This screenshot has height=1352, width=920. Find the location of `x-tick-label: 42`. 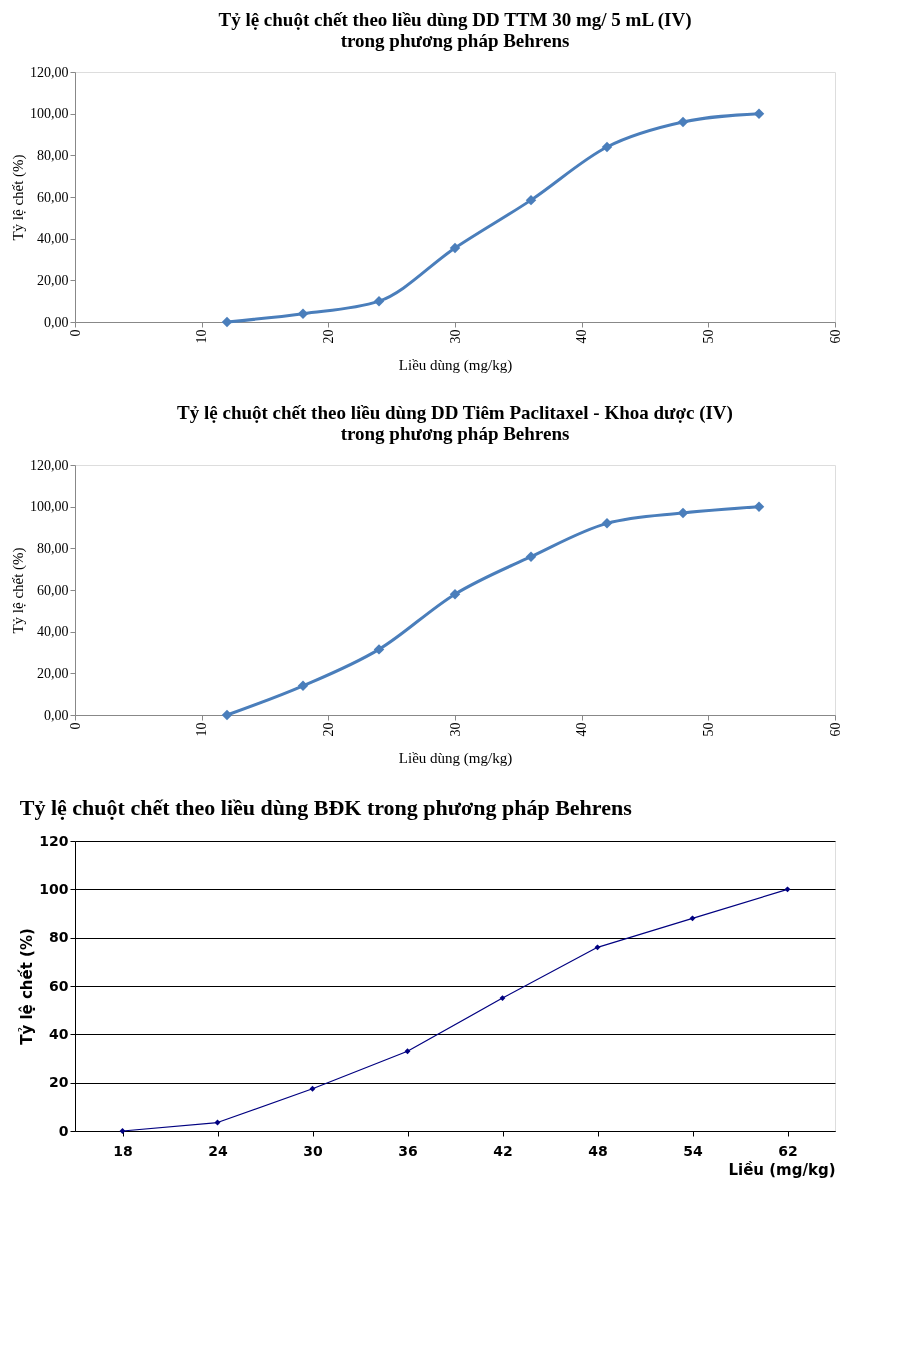

x-tick-label: 42 is located at coordinates (503, 1150).